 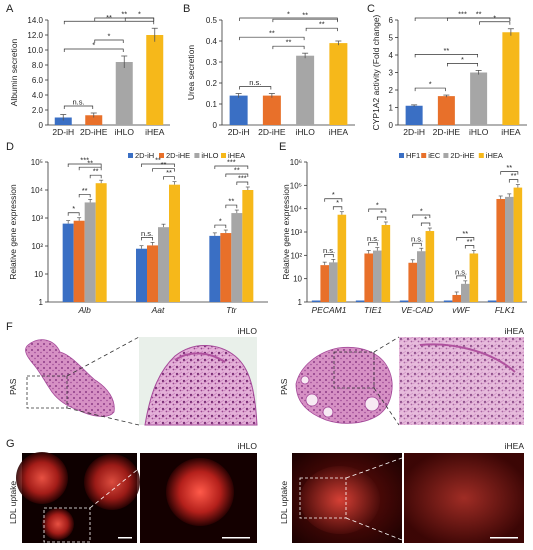 What do you see at coordinates (479, 98) in the screenshot?
I see `bar-ihlo` at bounding box center [479, 98].